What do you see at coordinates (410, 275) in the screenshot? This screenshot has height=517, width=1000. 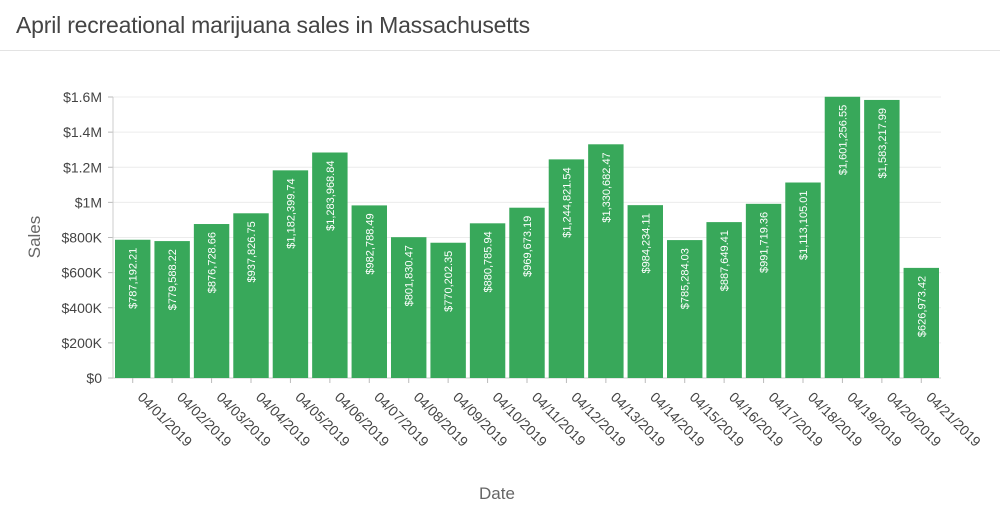 I see `bar-data-label: $801,830.47` at bounding box center [410, 275].